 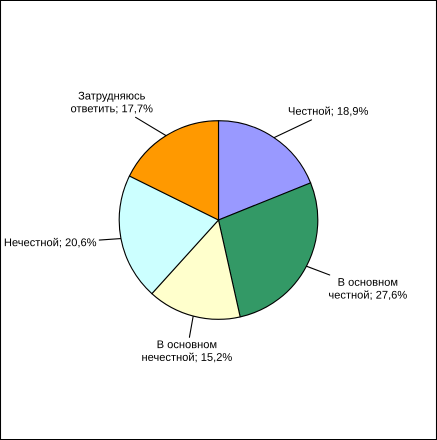 What do you see at coordinates (187, 351) in the screenshot?
I see `slice-label: В основном нечестной; 15,2%` at bounding box center [187, 351].